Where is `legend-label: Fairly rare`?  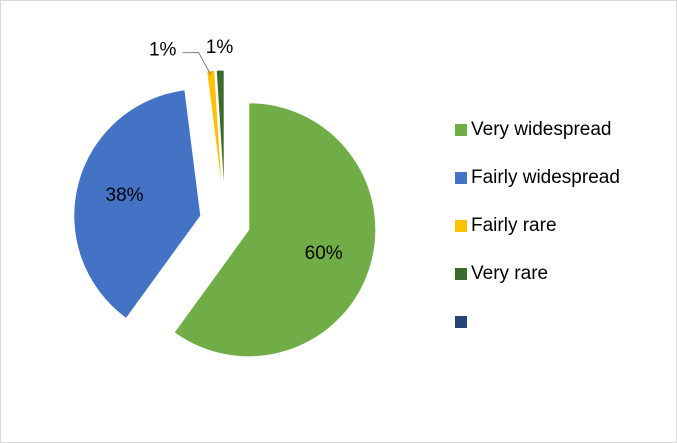 legend-label: Fairly rare is located at coordinates (514, 225).